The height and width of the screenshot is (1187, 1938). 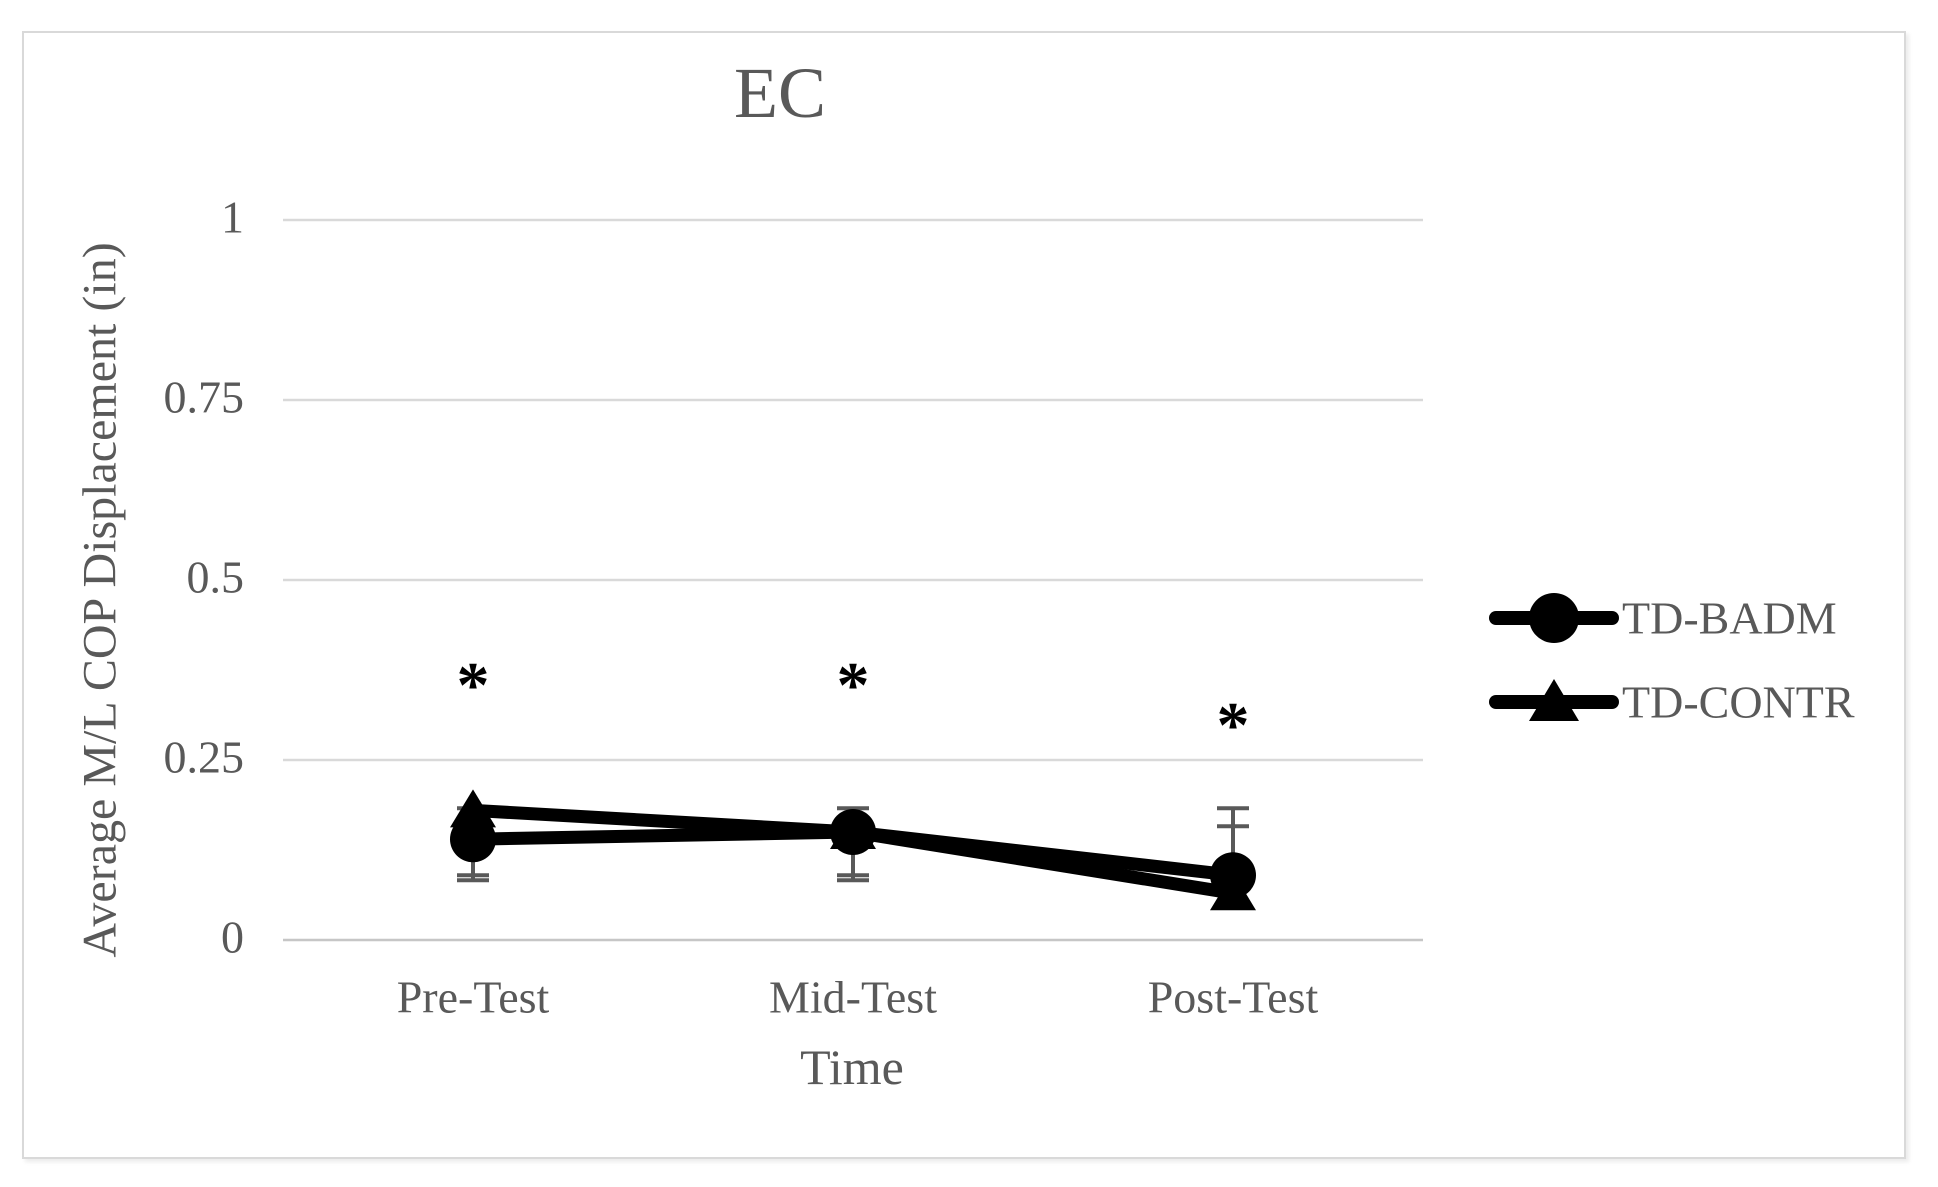 What do you see at coordinates (473, 997) in the screenshot?
I see `x-category-label: Pre-Test` at bounding box center [473, 997].